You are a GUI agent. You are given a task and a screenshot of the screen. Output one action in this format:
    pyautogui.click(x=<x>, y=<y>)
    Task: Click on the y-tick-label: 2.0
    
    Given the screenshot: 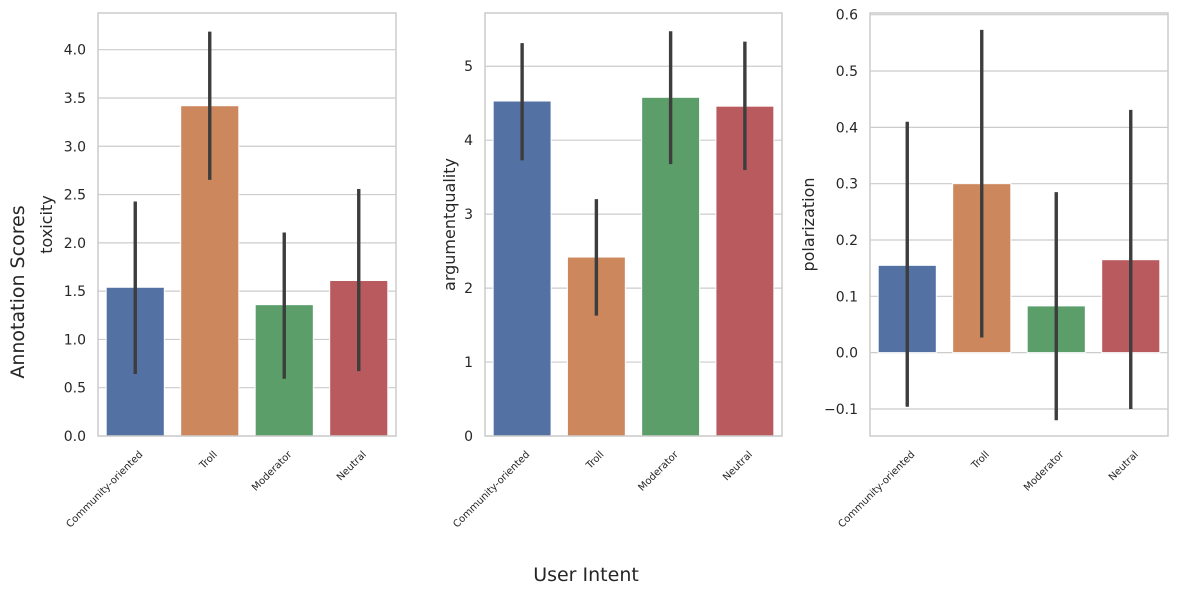 What is the action you would take?
    pyautogui.click(x=75, y=244)
    